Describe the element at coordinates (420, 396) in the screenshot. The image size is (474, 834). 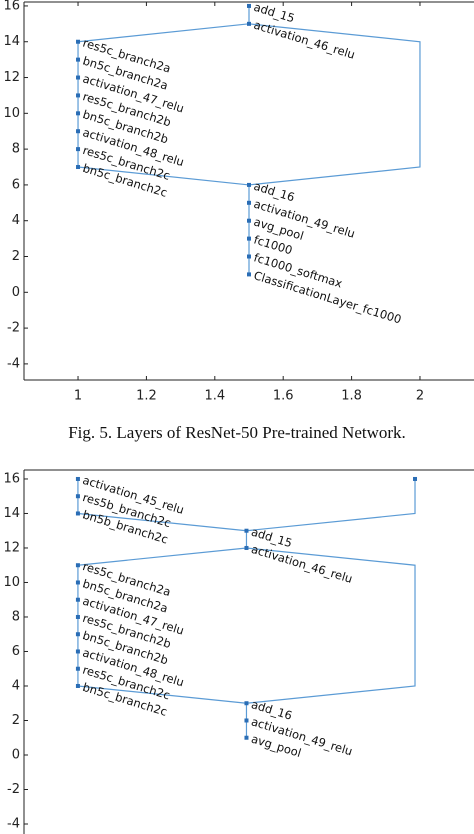
I see `x-tick-label: 2` at that location.